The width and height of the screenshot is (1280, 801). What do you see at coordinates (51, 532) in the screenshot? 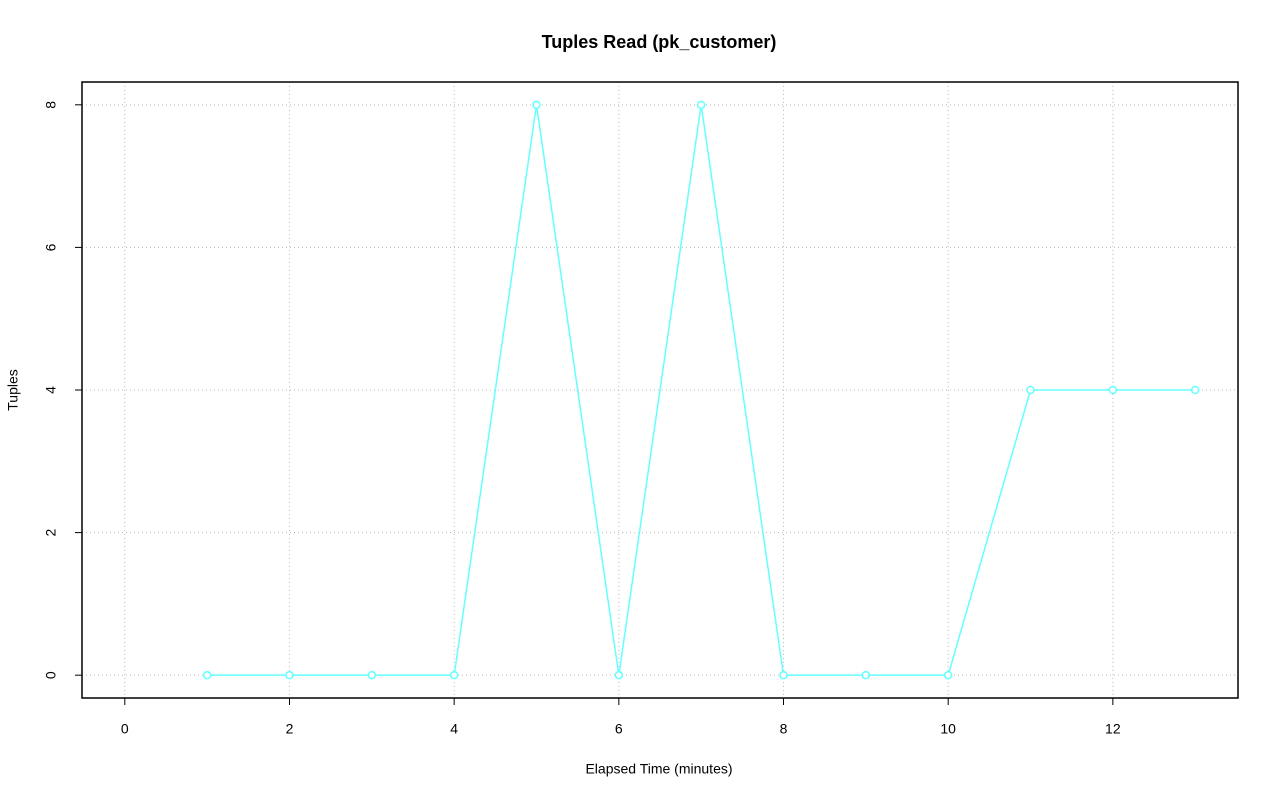
I see `y-tick-label: 2` at bounding box center [51, 532].